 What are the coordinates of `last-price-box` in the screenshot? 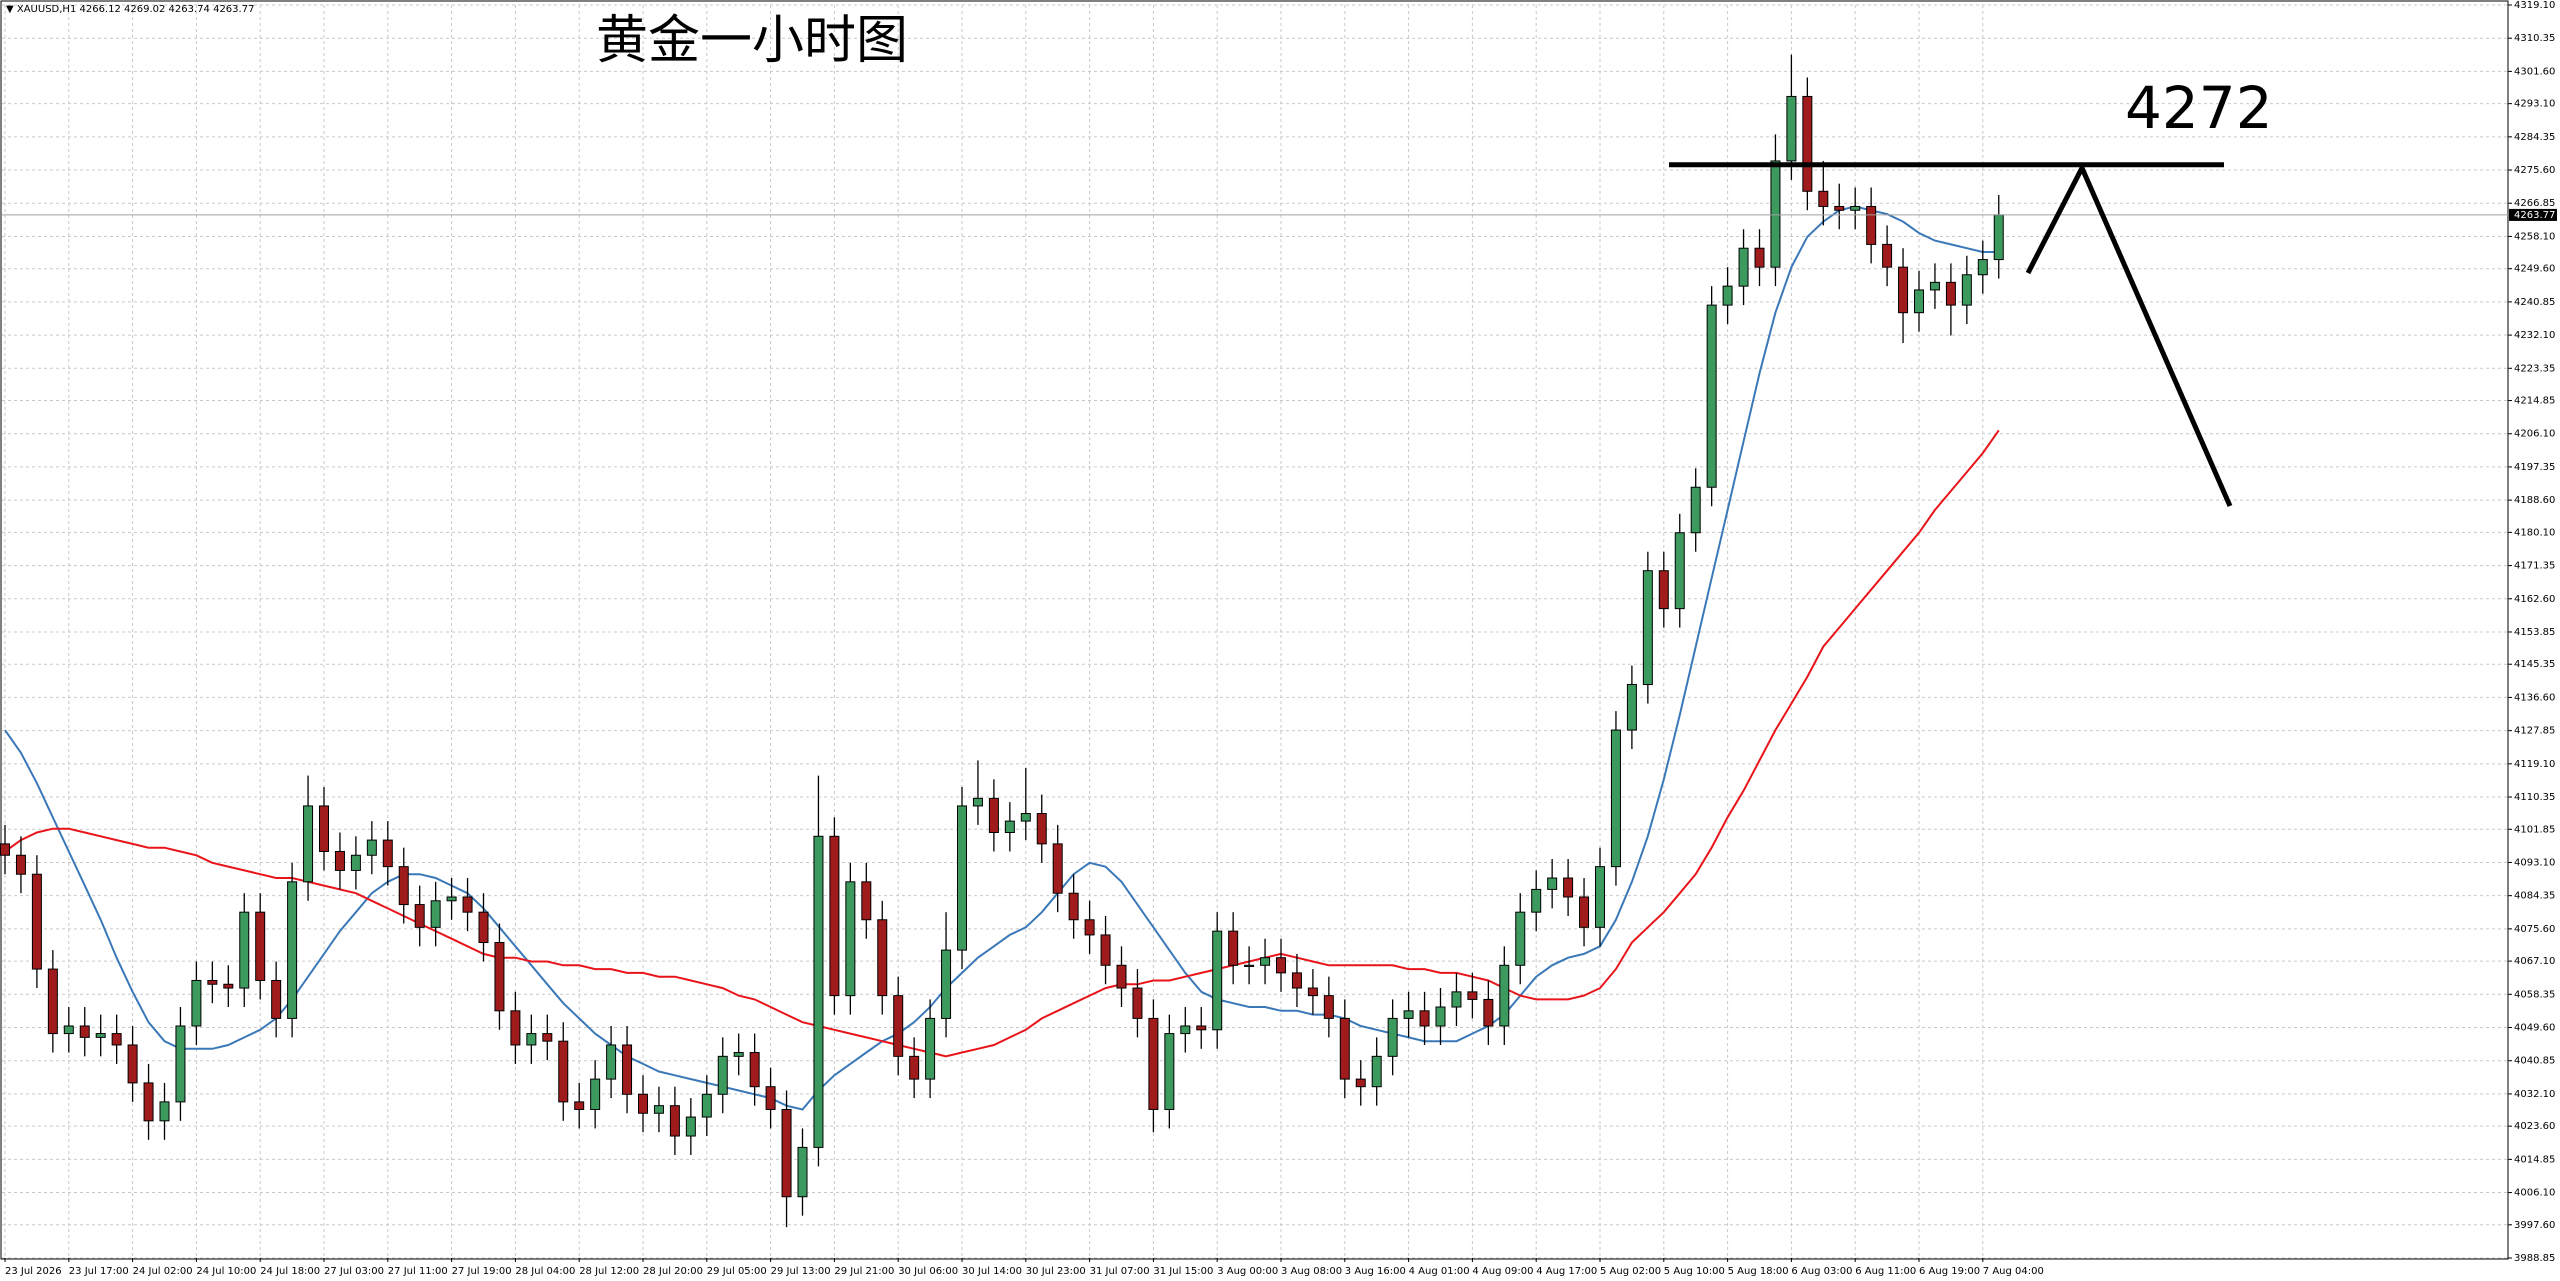 It's located at (2533, 214).